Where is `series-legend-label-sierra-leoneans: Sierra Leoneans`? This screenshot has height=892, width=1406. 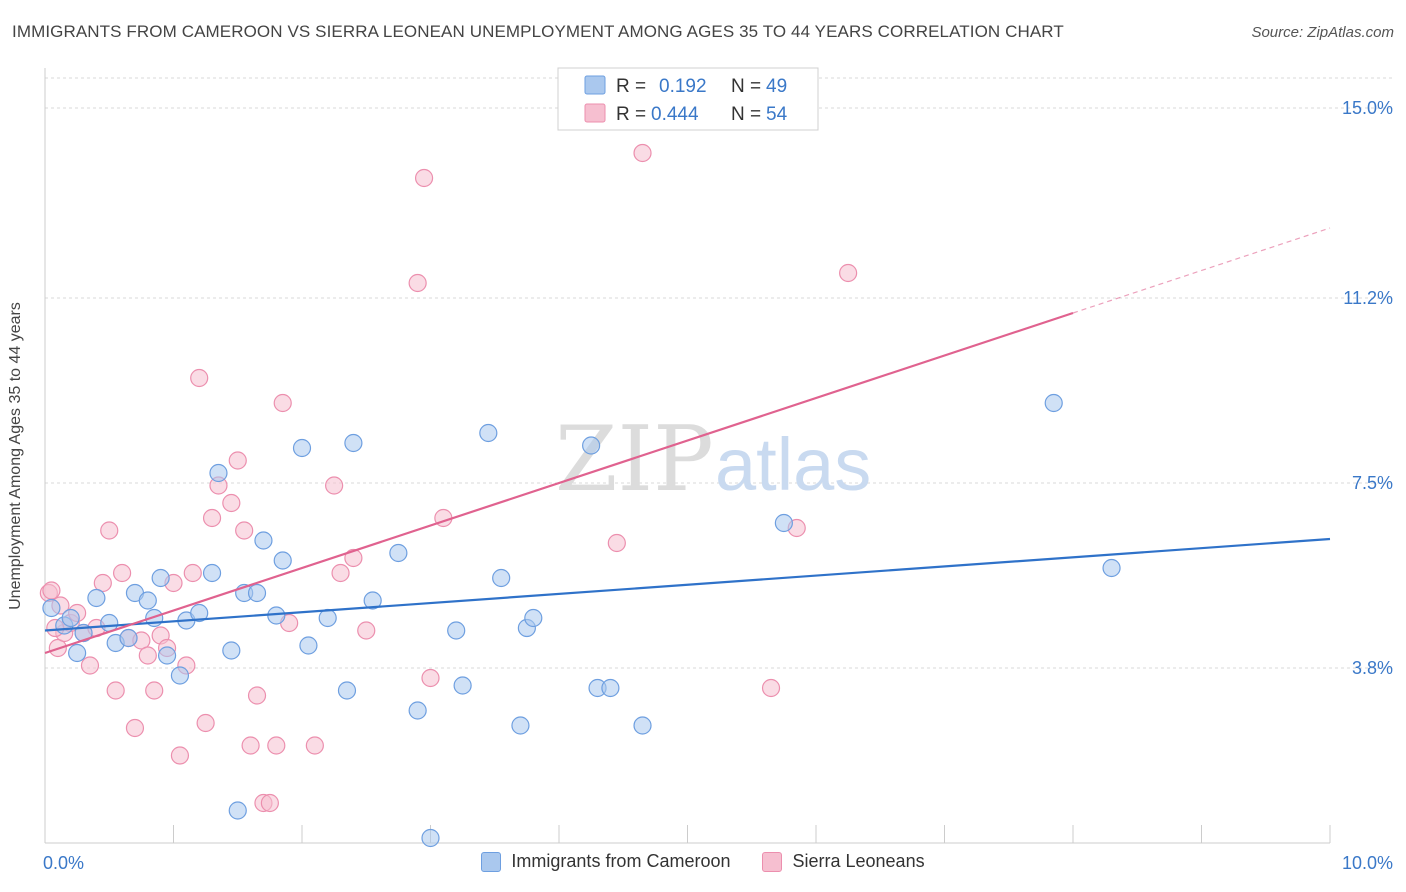
series-legend-label-sierra-leoneans: Sierra Leoneans is located at coordinates (858, 861).